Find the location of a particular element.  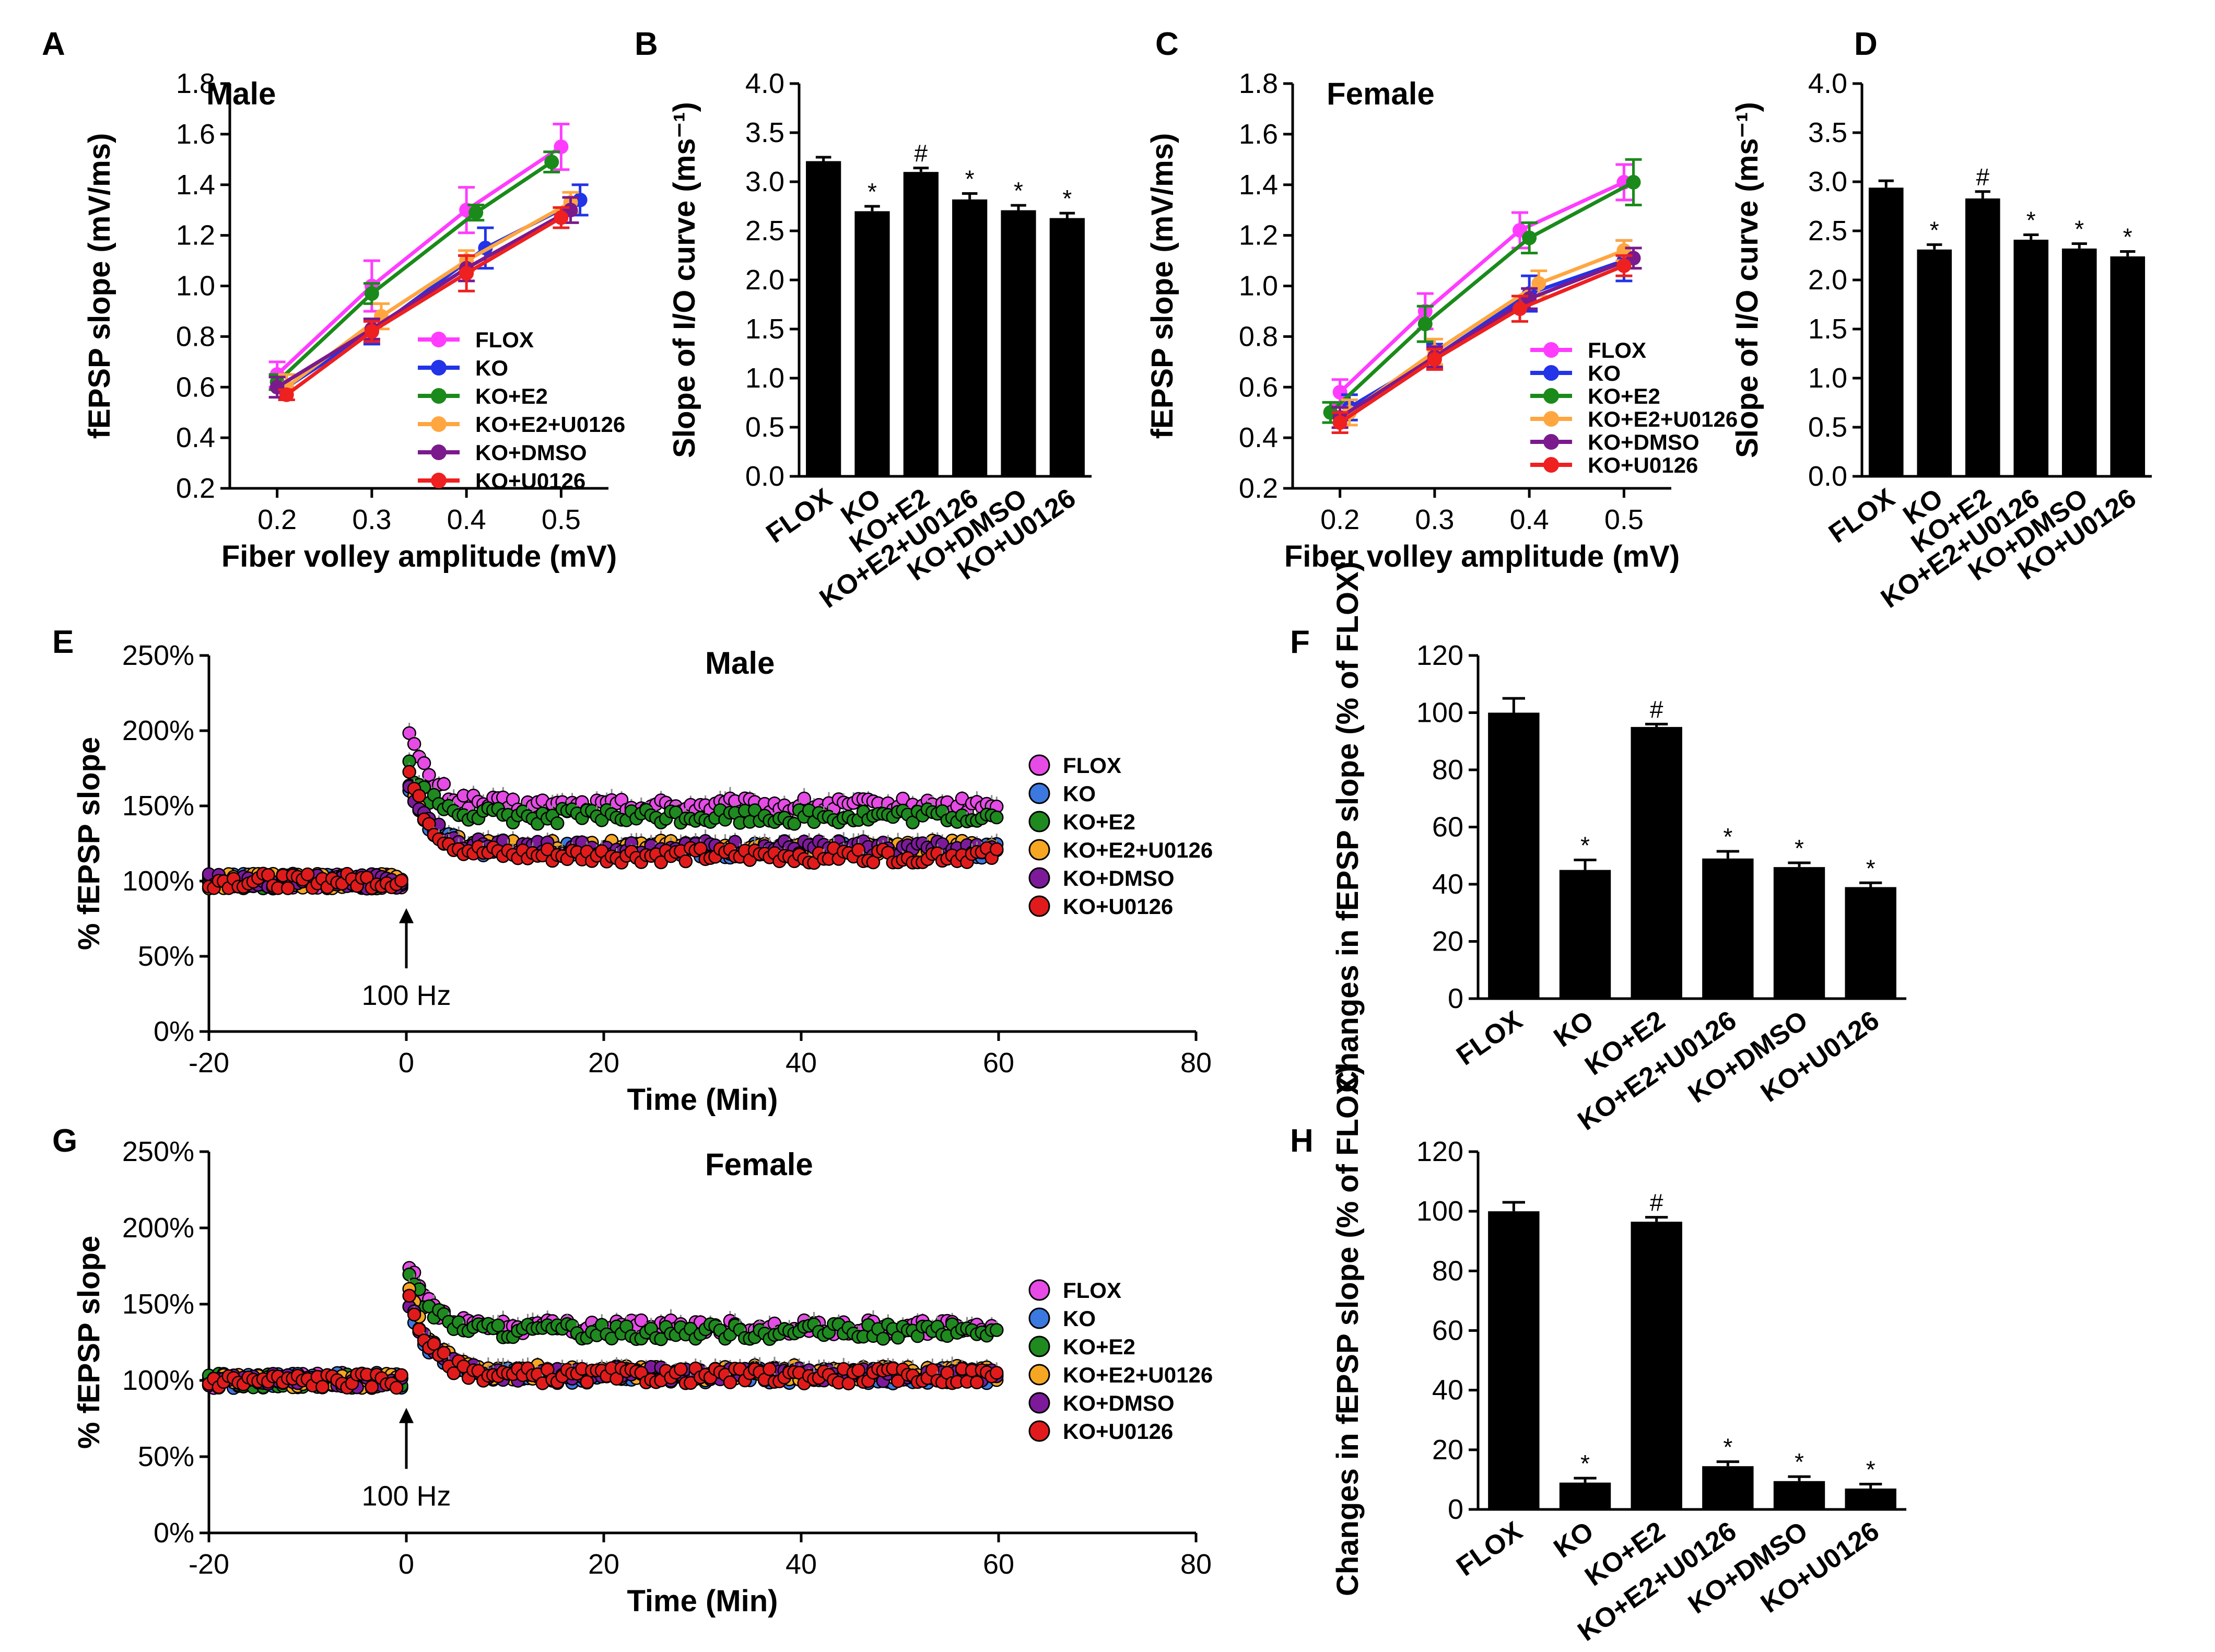

y-tick-label: 2.0 is located at coordinates (764, 280).